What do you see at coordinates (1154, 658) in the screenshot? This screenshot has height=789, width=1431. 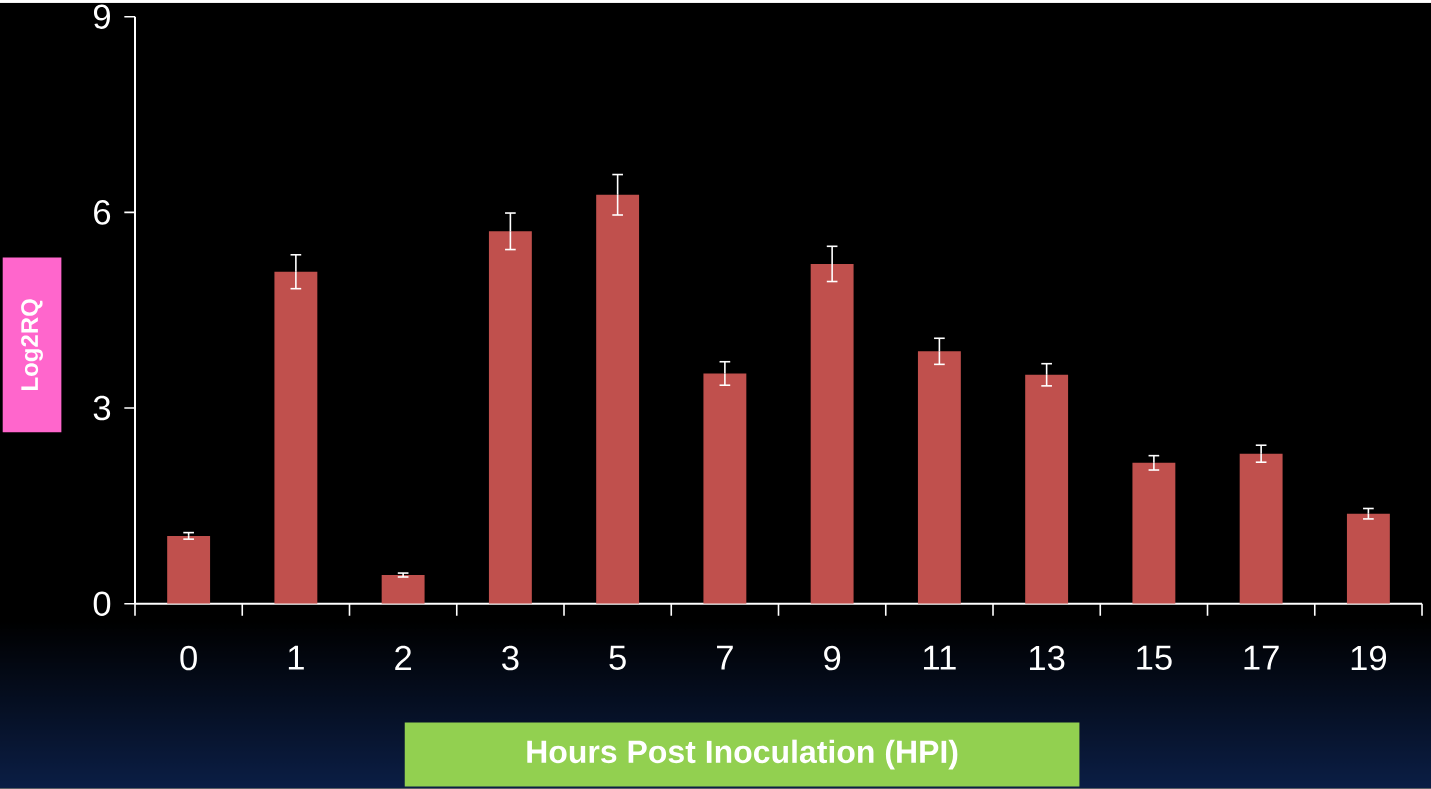 I see `x-tick-label: 15` at bounding box center [1154, 658].